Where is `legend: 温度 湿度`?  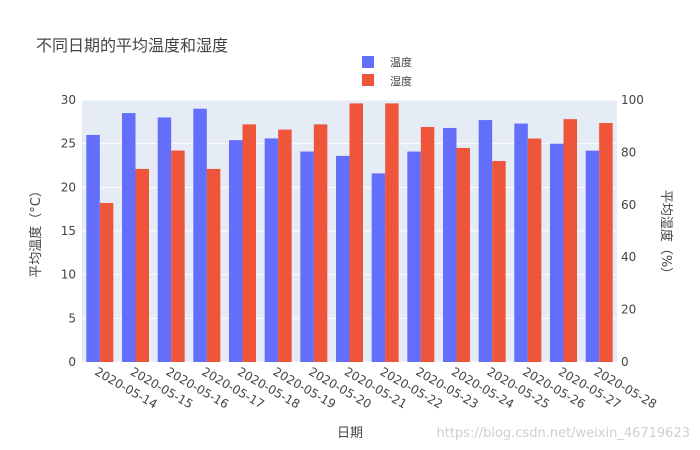
legend: 温度 湿度 is located at coordinates (387, 71).